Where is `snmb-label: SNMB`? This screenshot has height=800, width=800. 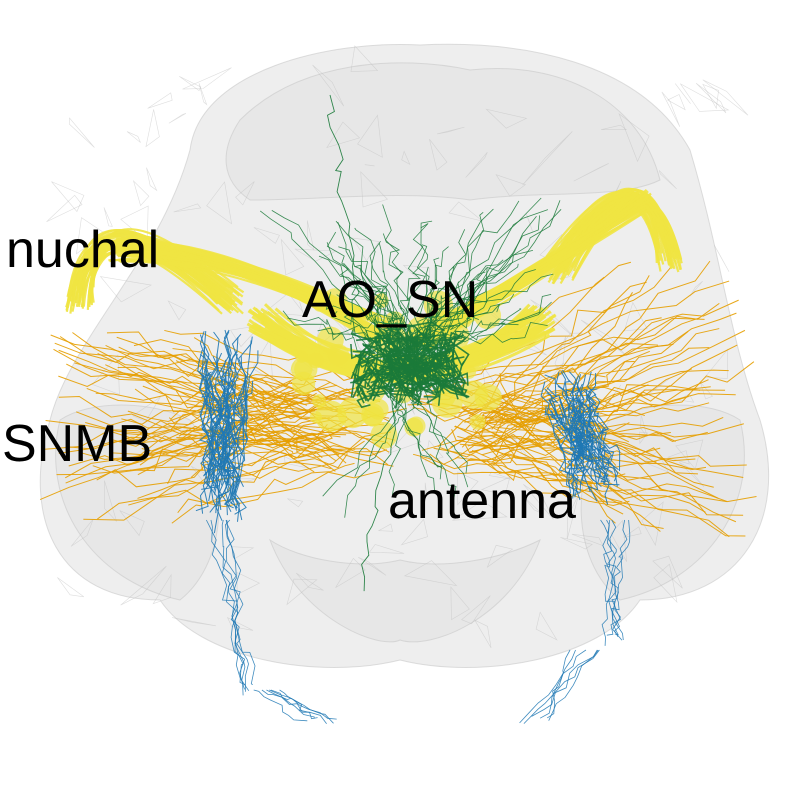
snmb-label: SNMB is located at coordinates (77, 444).